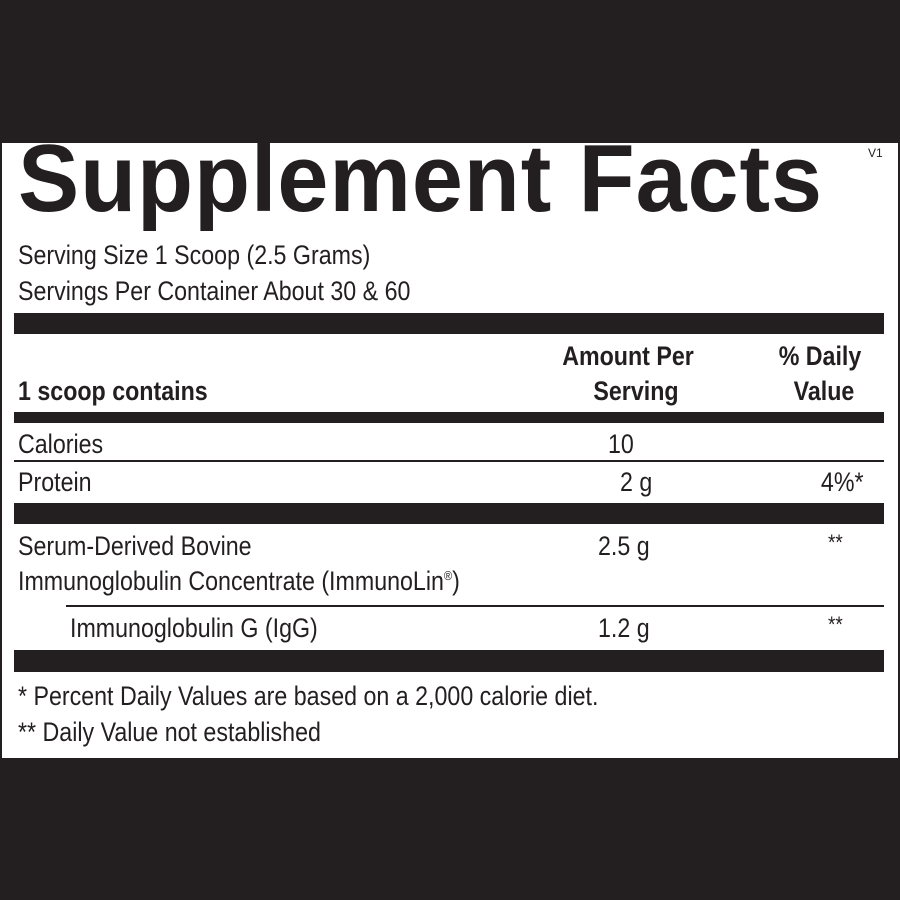 This screenshot has width=900, height=900. What do you see at coordinates (55, 482) in the screenshot?
I see `row-protein-name: Protein` at bounding box center [55, 482].